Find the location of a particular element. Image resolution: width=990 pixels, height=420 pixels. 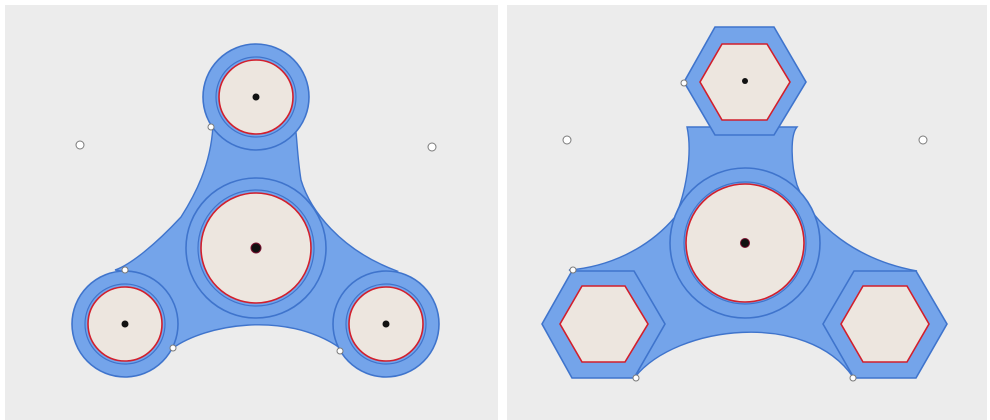

right-hex-bore is located at coordinates (885, 324).